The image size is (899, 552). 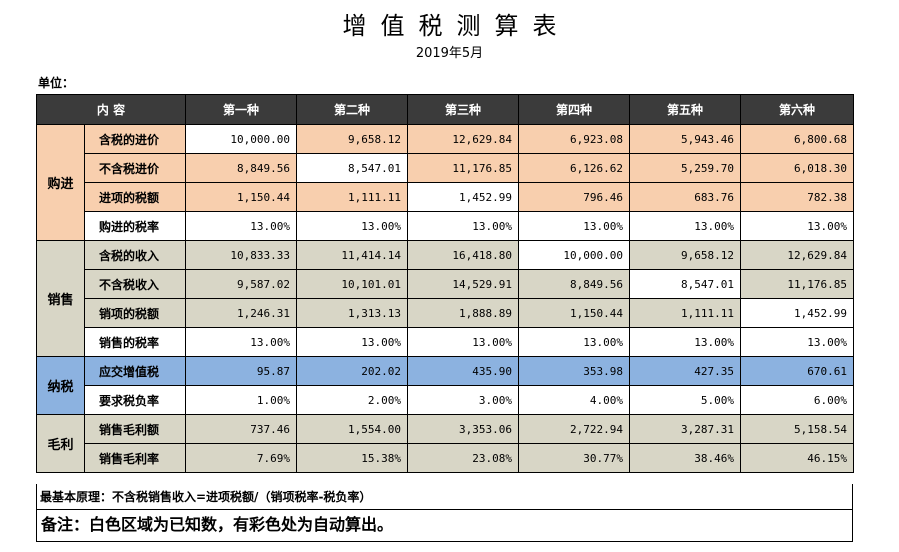 What do you see at coordinates (574, 197) in the screenshot?
I see `value-cell: 796.46` at bounding box center [574, 197].